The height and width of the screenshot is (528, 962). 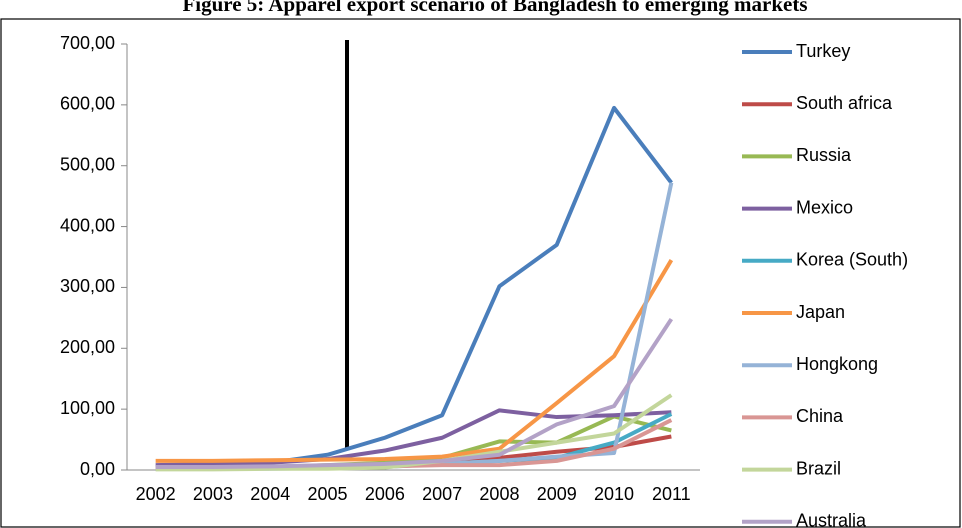 What do you see at coordinates (823, 51) in the screenshot?
I see `legend-label: Turkey` at bounding box center [823, 51].